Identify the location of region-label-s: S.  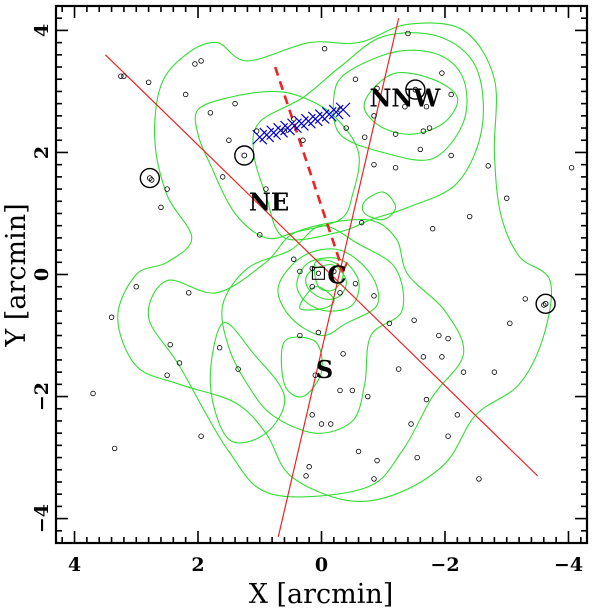
(324, 369).